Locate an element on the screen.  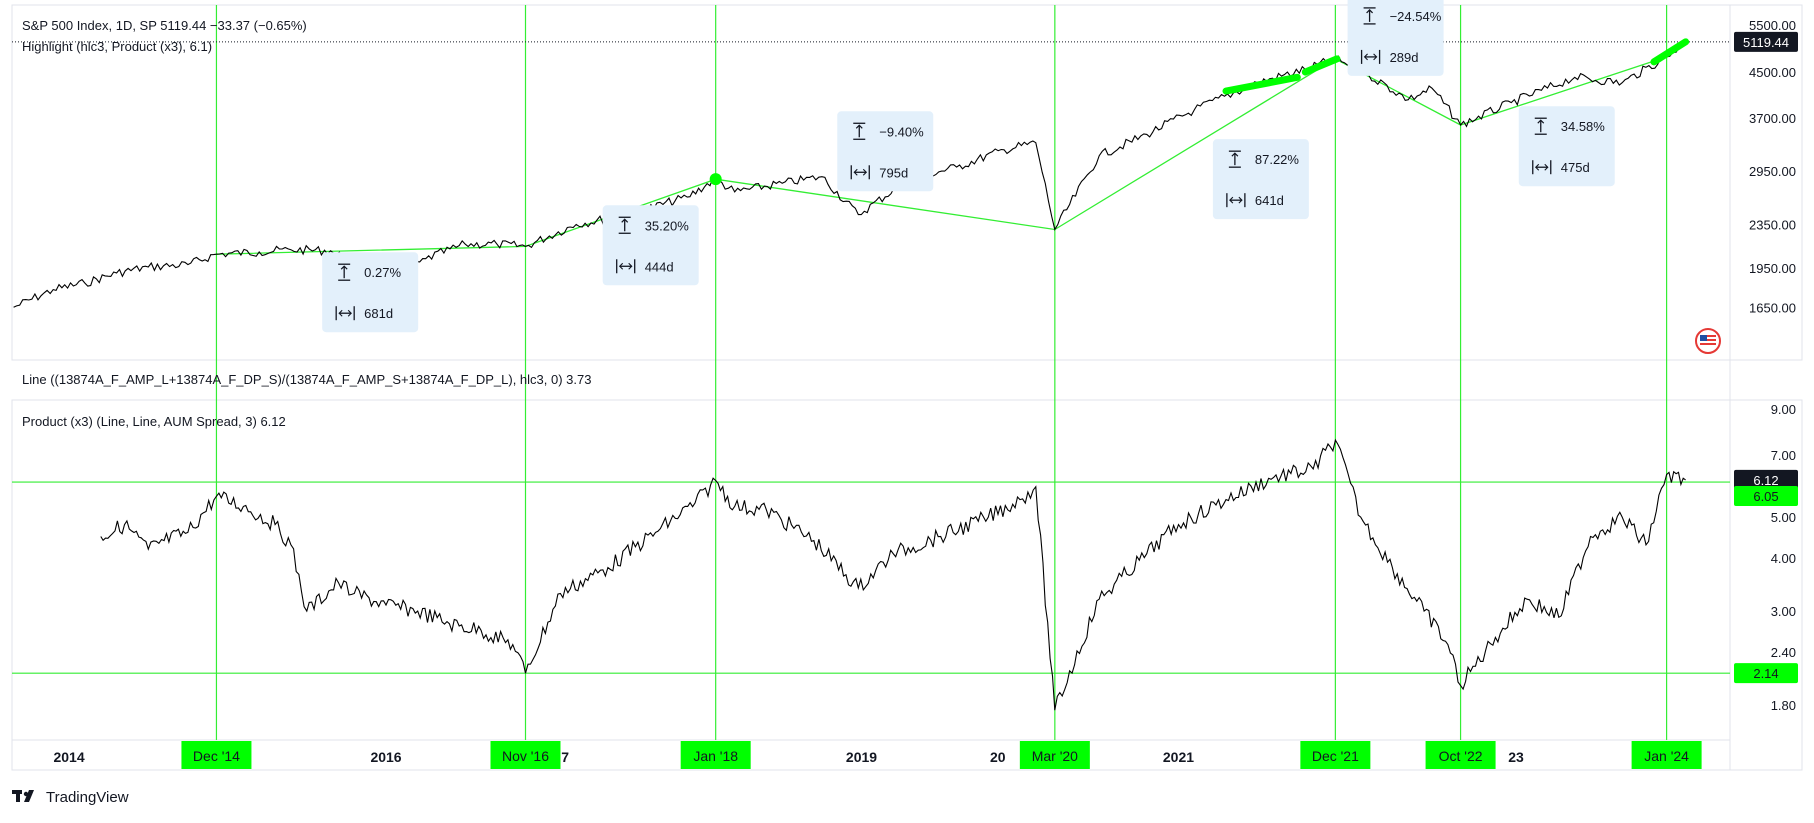
highlight-date-label: Dec '21 is located at coordinates (1335, 756).